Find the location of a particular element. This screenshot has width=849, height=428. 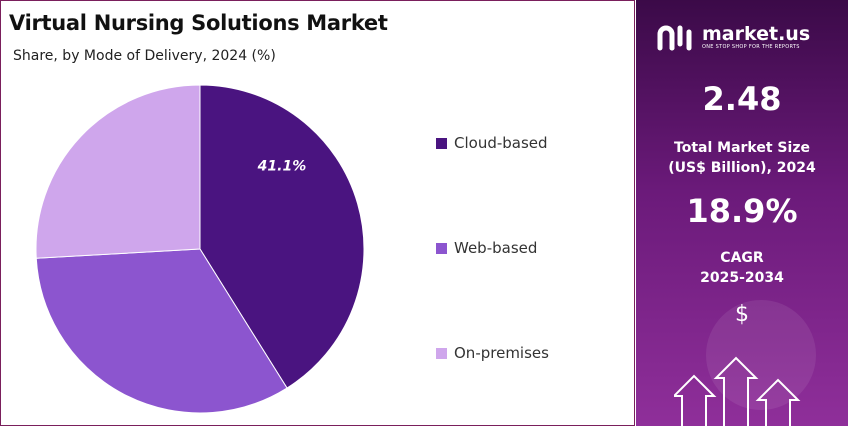

cagr-value: 18.9% is located at coordinates (742, 211).